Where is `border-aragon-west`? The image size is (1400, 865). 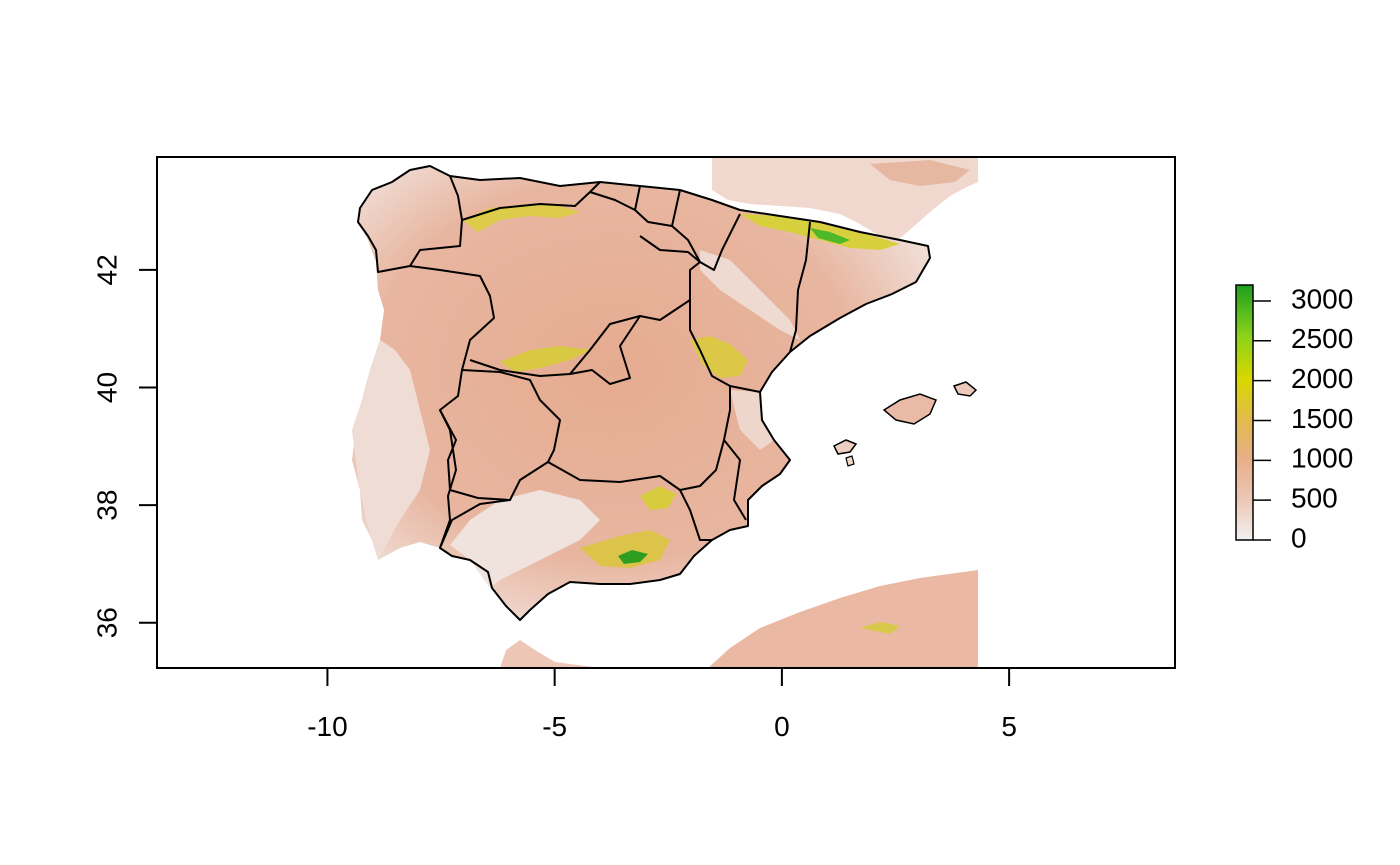
border-aragon-west is located at coordinates (725, 346).